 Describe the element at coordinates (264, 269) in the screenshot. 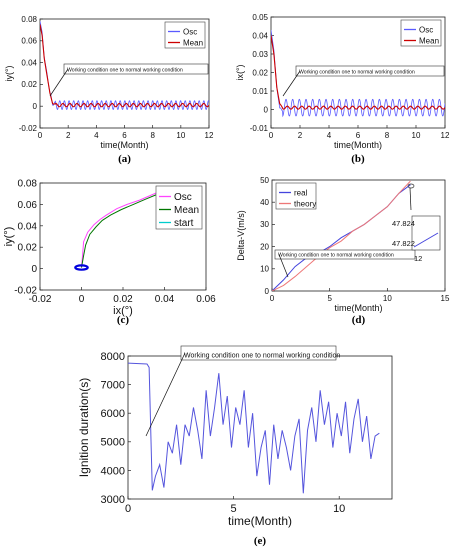

I see `y-tick-label: 10` at that location.